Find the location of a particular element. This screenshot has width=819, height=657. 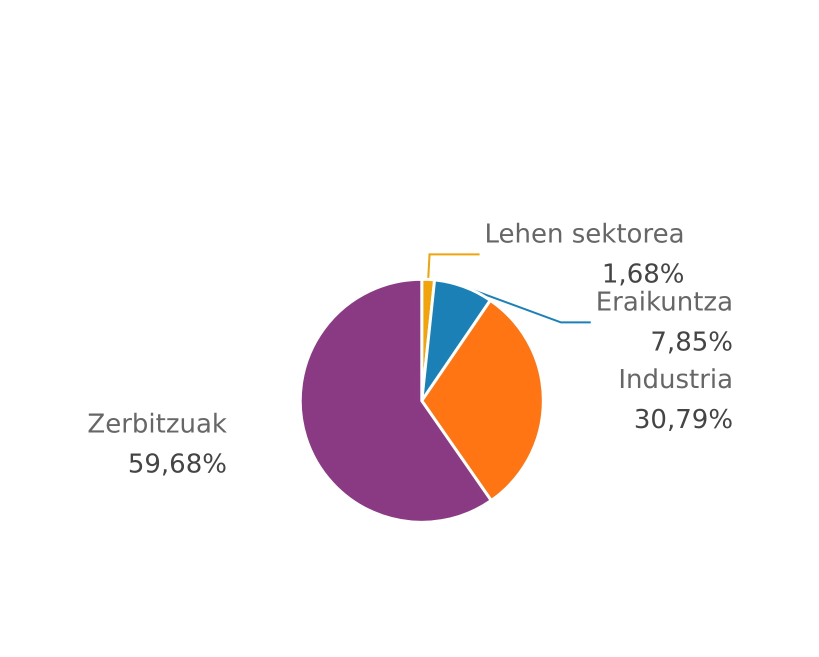

data-label: 7,85% is located at coordinates (692, 342).